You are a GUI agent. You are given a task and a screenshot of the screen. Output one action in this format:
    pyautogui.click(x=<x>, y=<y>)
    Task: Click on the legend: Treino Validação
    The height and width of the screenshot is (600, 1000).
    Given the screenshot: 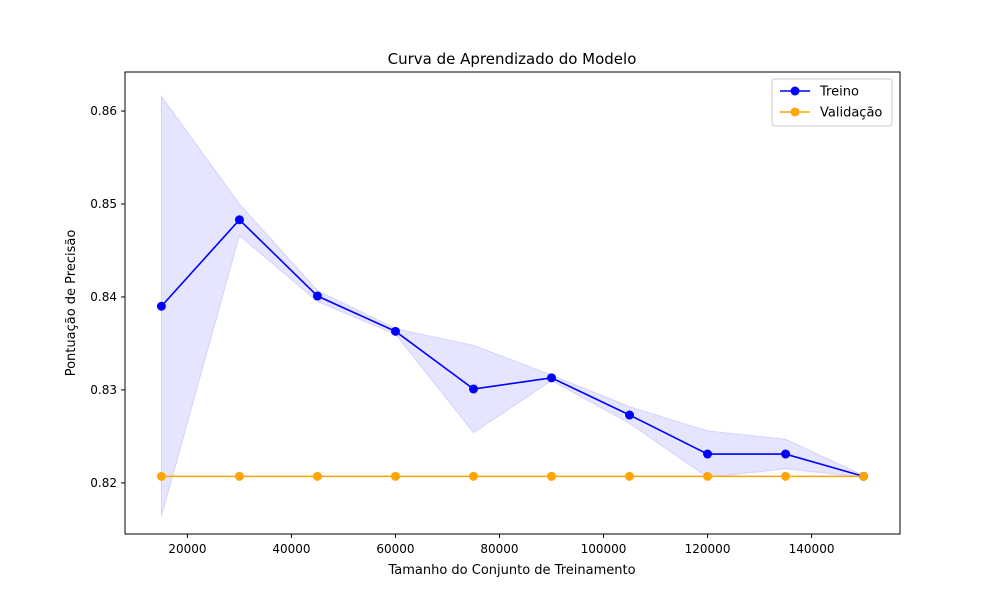 What is the action you would take?
    pyautogui.click(x=832, y=102)
    